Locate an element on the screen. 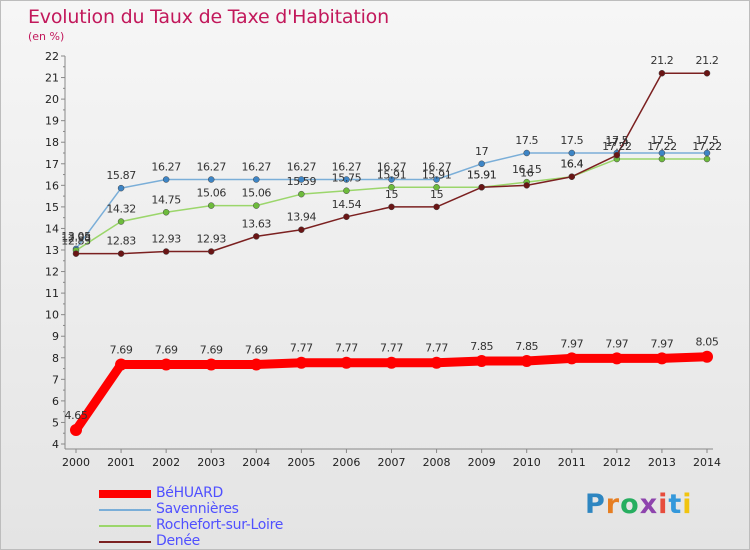 This screenshot has height=550, width=750. data-label: 12.93 is located at coordinates (166, 239).